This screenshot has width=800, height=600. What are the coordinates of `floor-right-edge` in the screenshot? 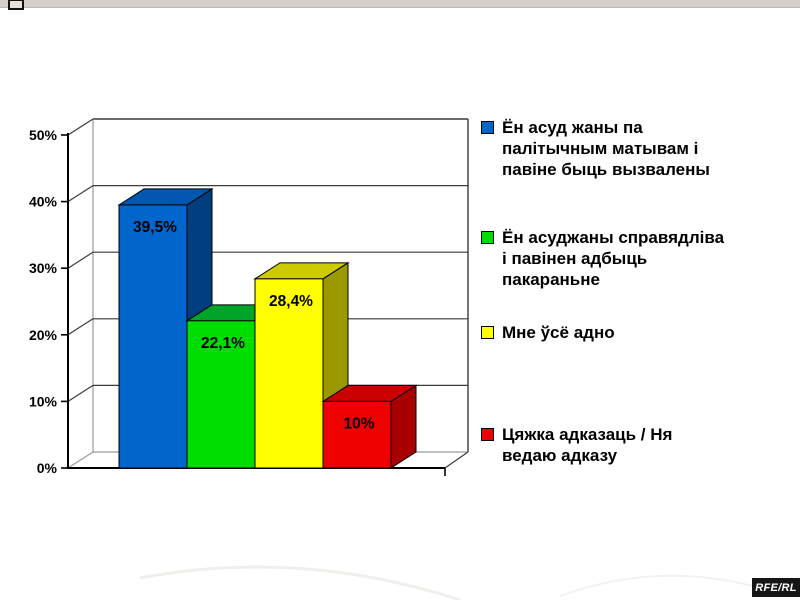 It's located at (456, 460).